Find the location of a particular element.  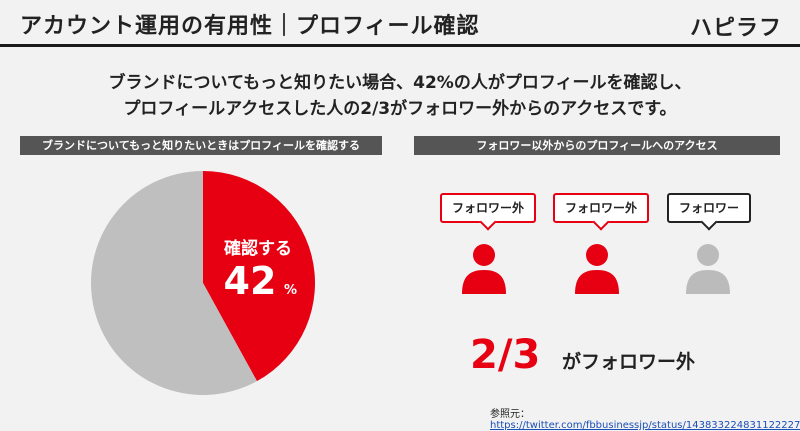

person-tag-1: フォロワー外 is located at coordinates (488, 208).